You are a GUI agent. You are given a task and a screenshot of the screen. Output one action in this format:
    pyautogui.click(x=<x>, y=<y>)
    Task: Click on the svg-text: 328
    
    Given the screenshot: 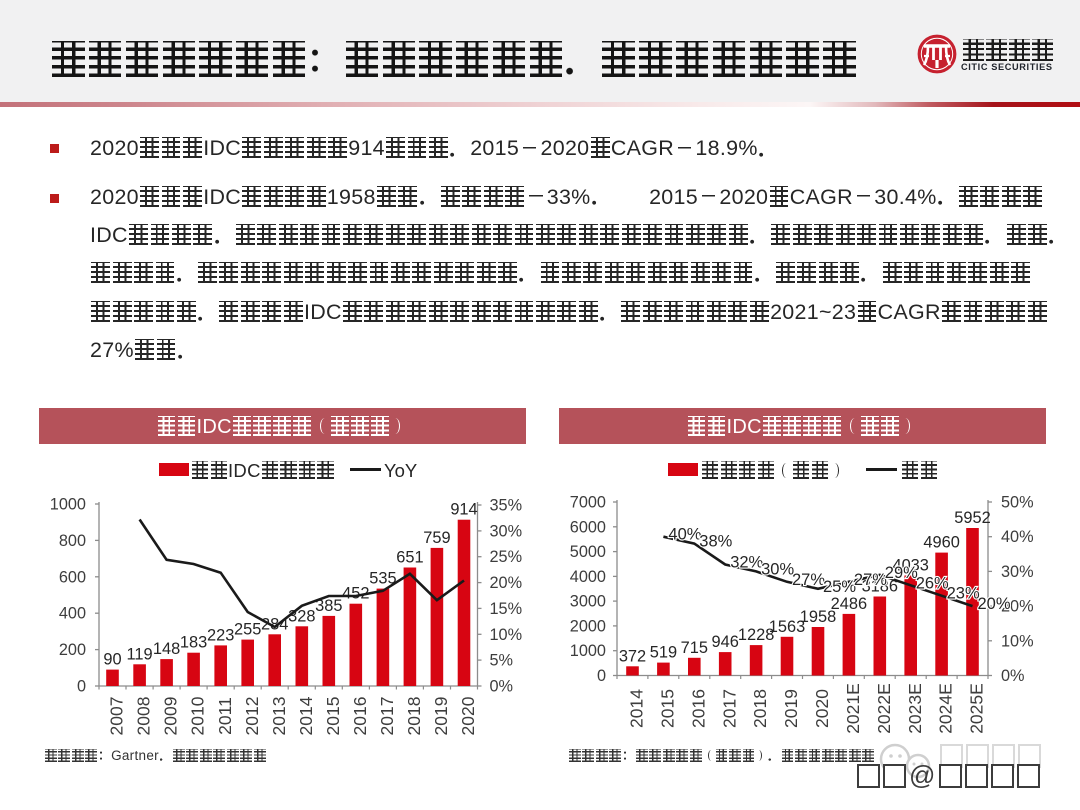 What is the action you would take?
    pyautogui.click(x=301, y=616)
    